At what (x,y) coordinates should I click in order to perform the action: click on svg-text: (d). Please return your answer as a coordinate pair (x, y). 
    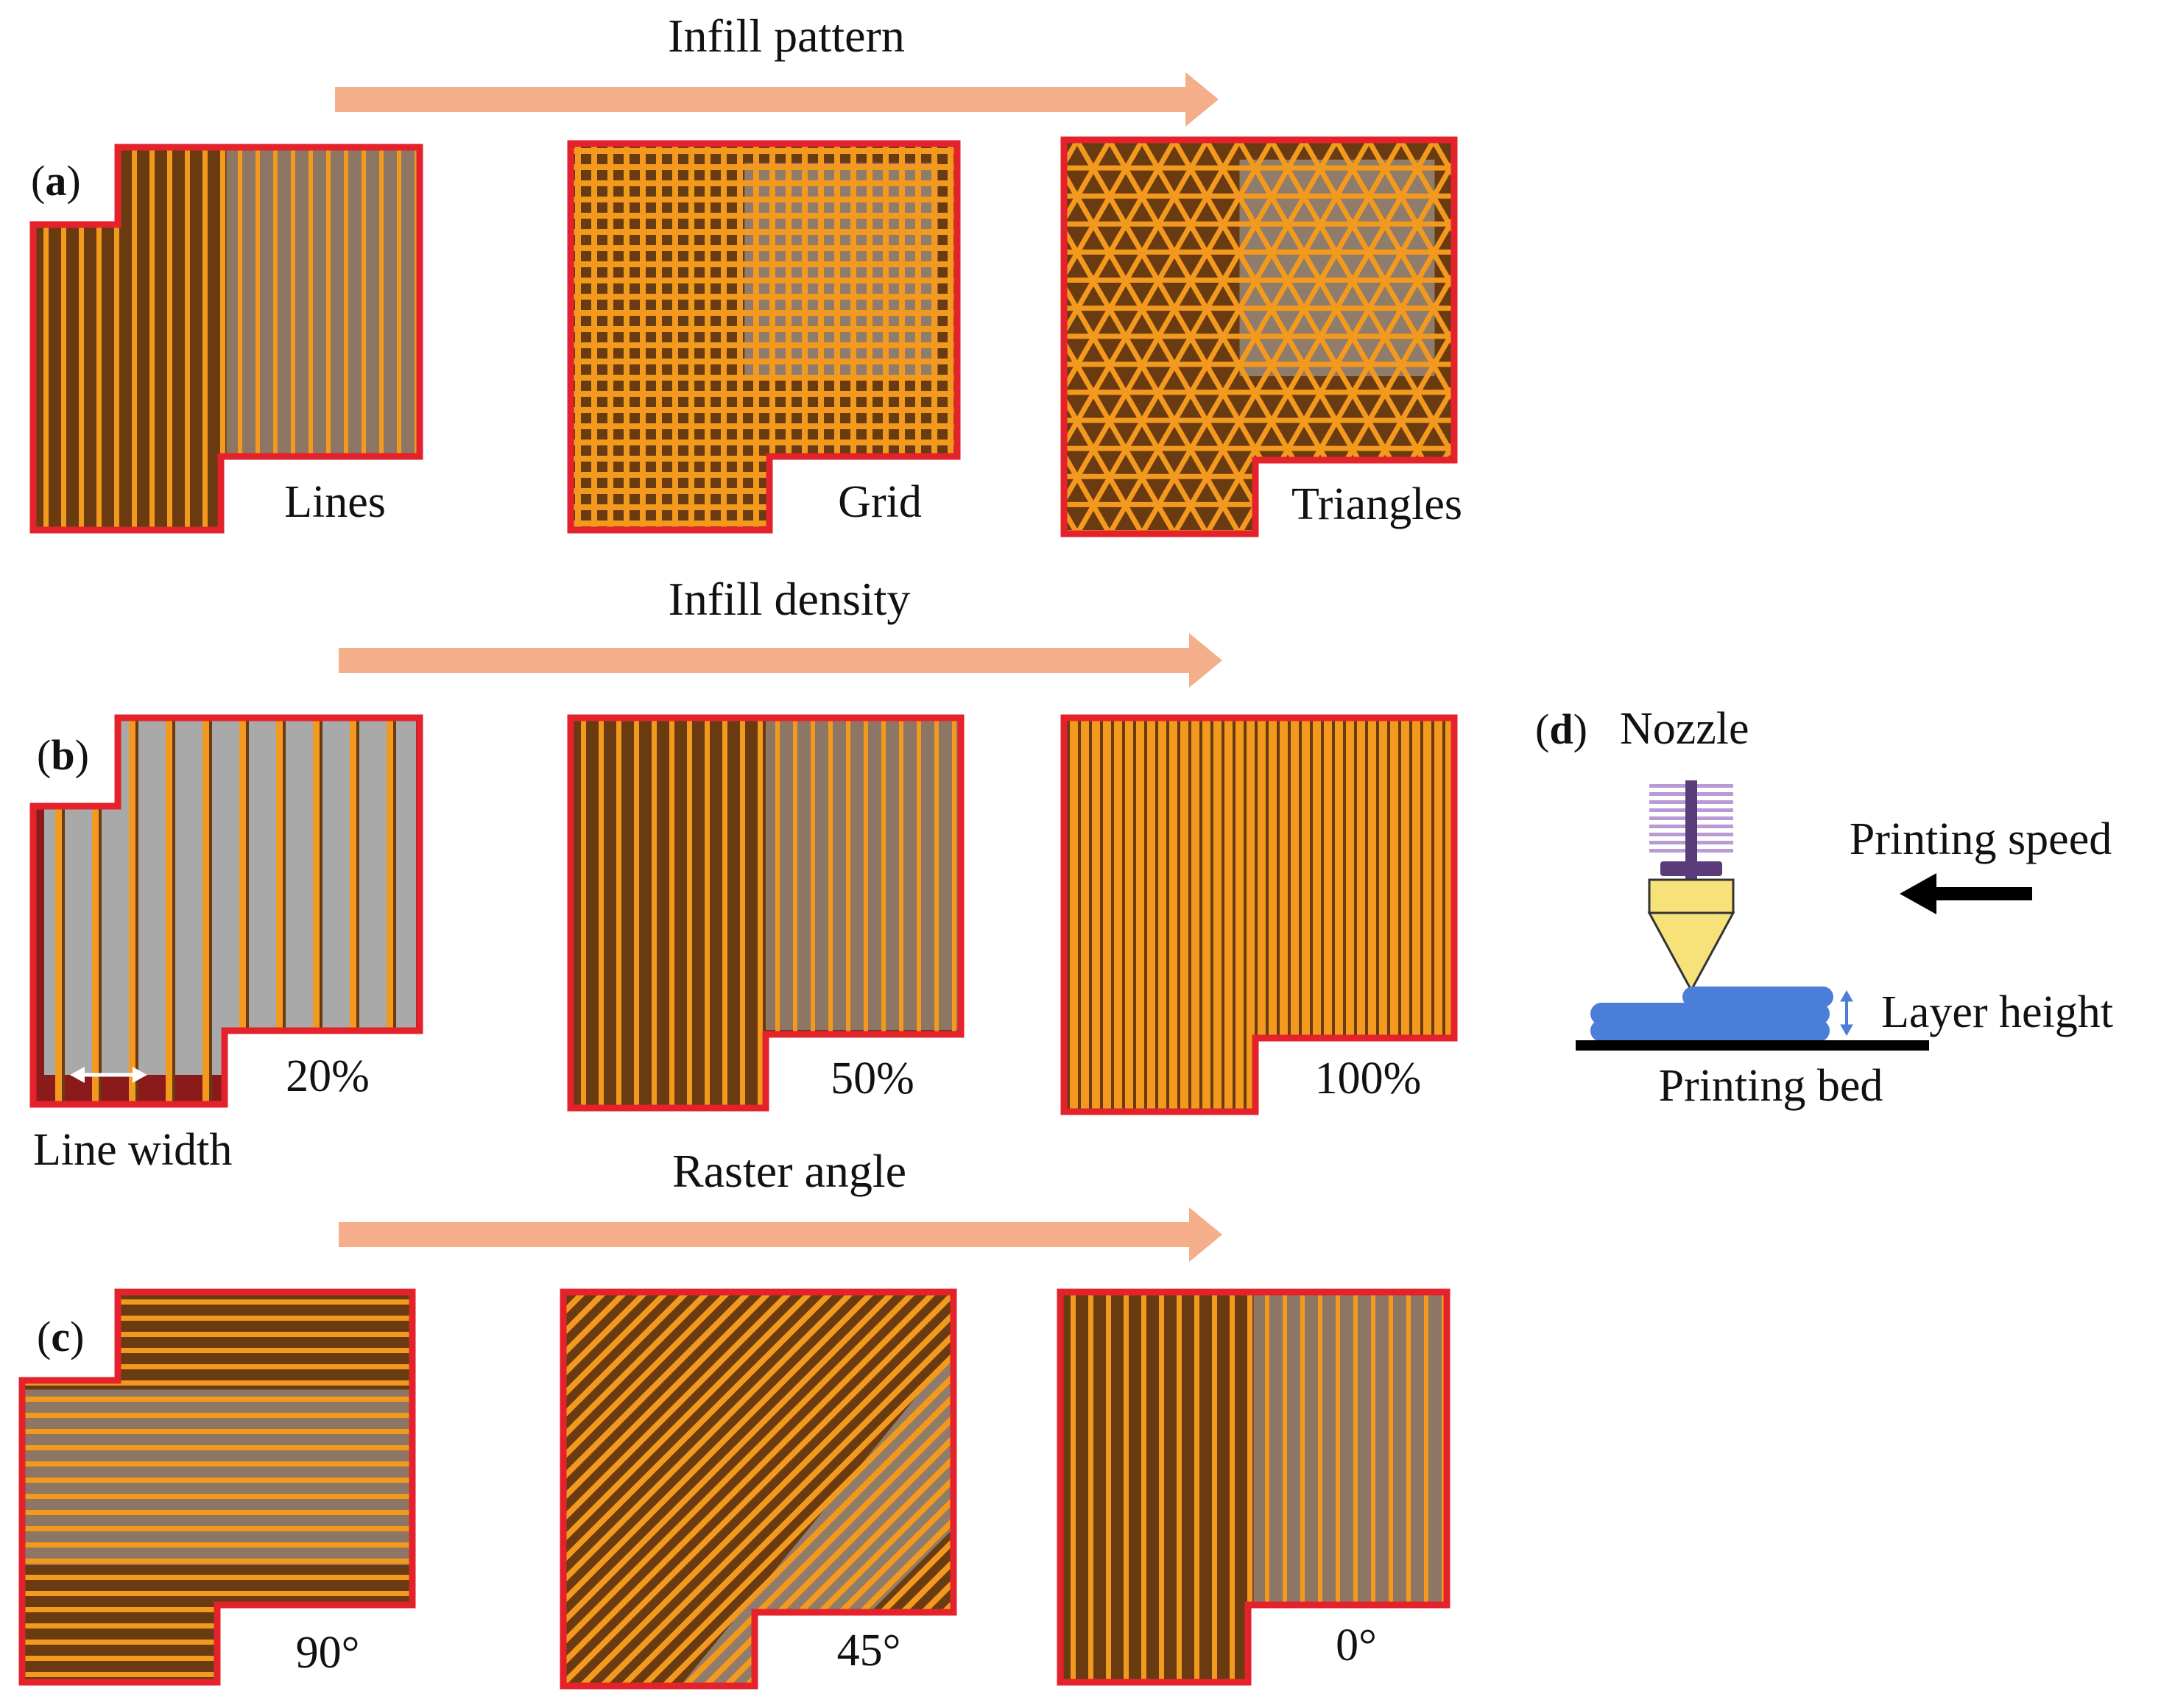
    Looking at the image, I should click on (1561, 729).